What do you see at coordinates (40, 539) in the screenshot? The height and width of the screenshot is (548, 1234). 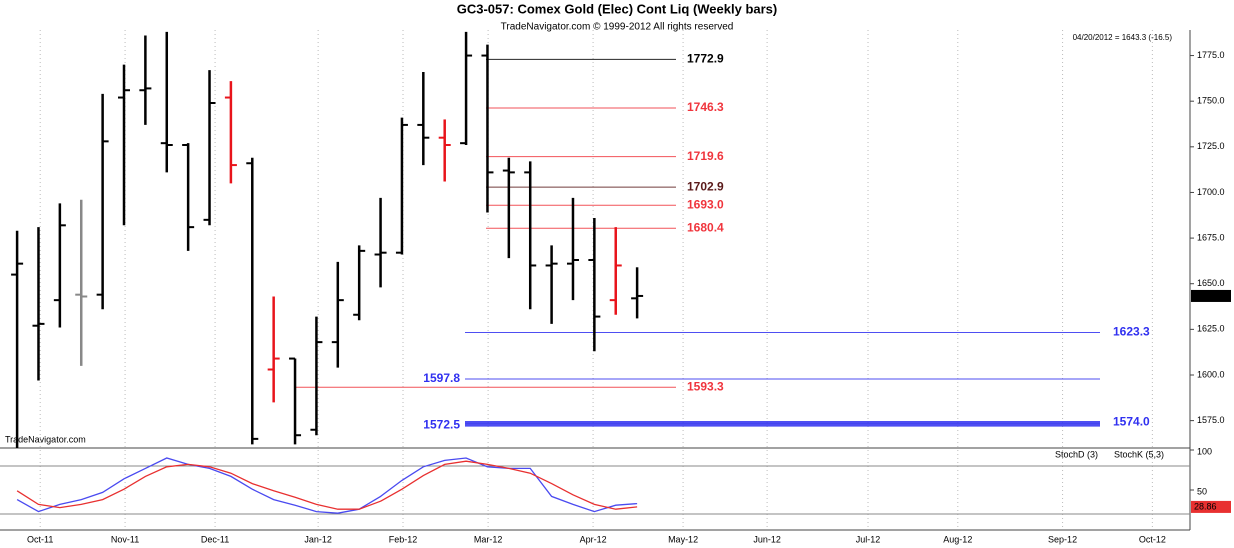 I see `x-tick-label: Oct-11` at bounding box center [40, 539].